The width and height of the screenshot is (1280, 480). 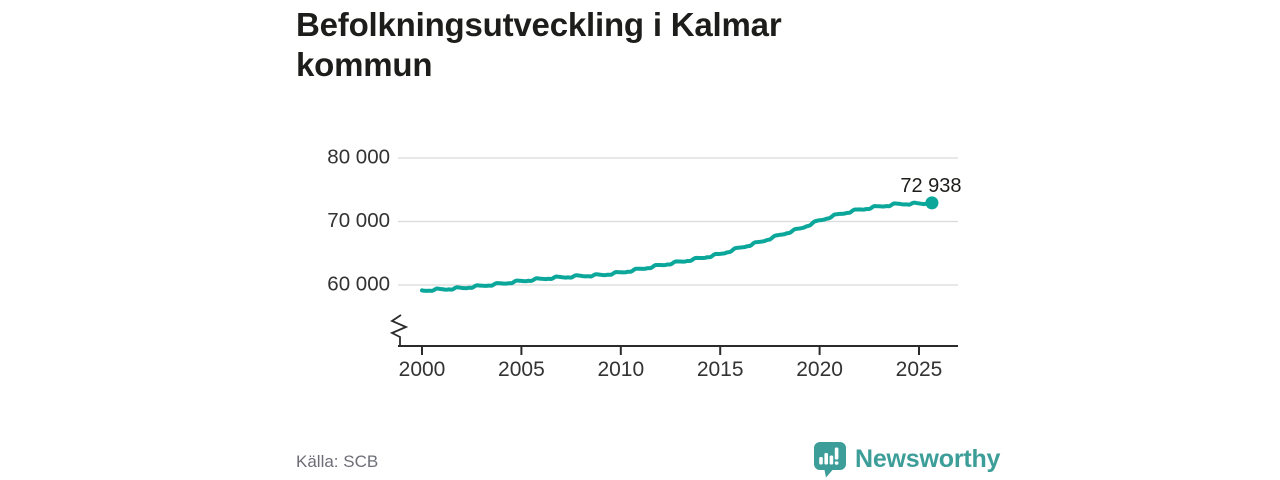 I want to click on svg-text: 60 000, so click(x=358, y=283).